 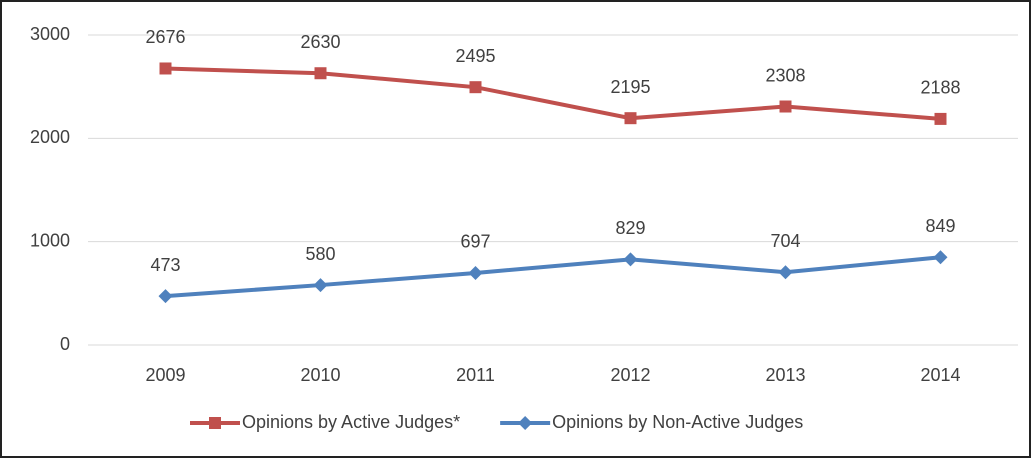 I want to click on y-tick-label: 1000, so click(x=50, y=240).